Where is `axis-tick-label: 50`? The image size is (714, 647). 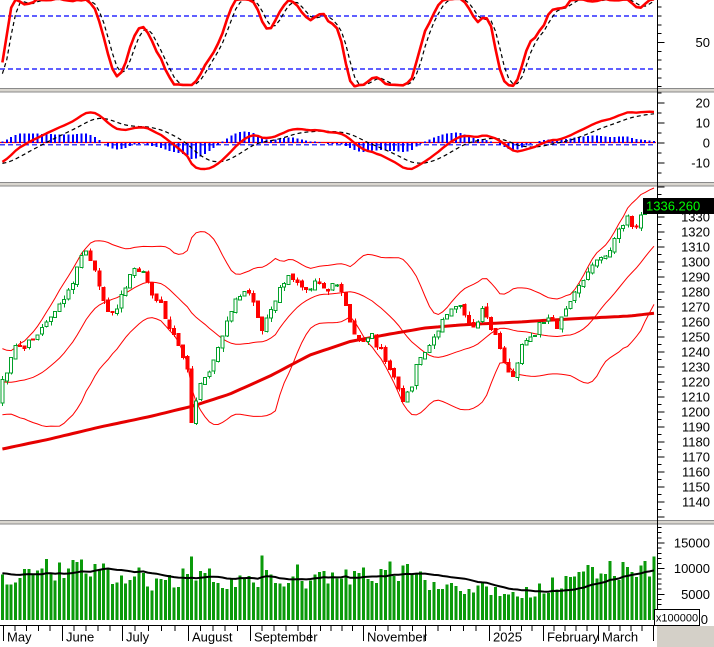
axis-tick-label: 50 is located at coordinates (703, 42).